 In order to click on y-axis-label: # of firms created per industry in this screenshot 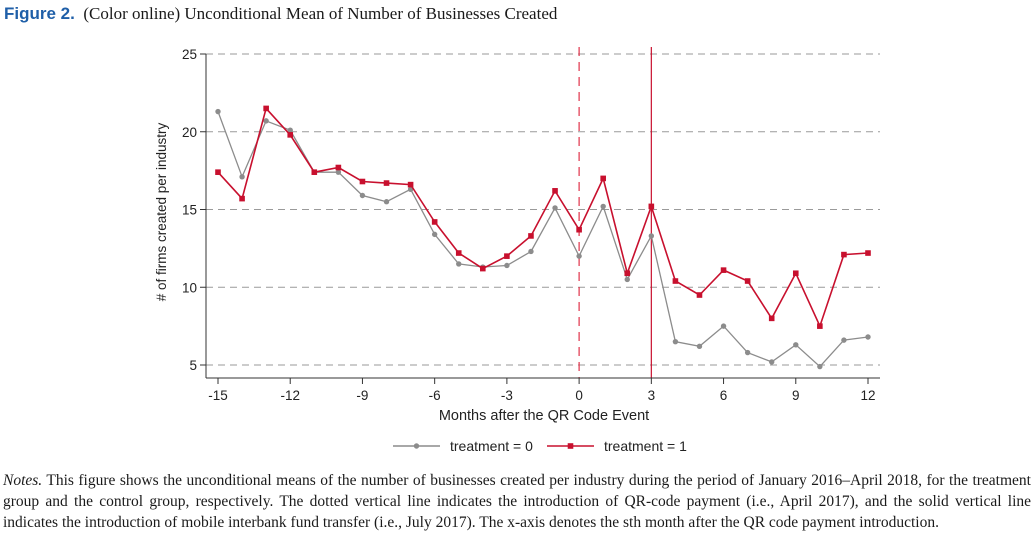, I will do `click(161, 211)`.